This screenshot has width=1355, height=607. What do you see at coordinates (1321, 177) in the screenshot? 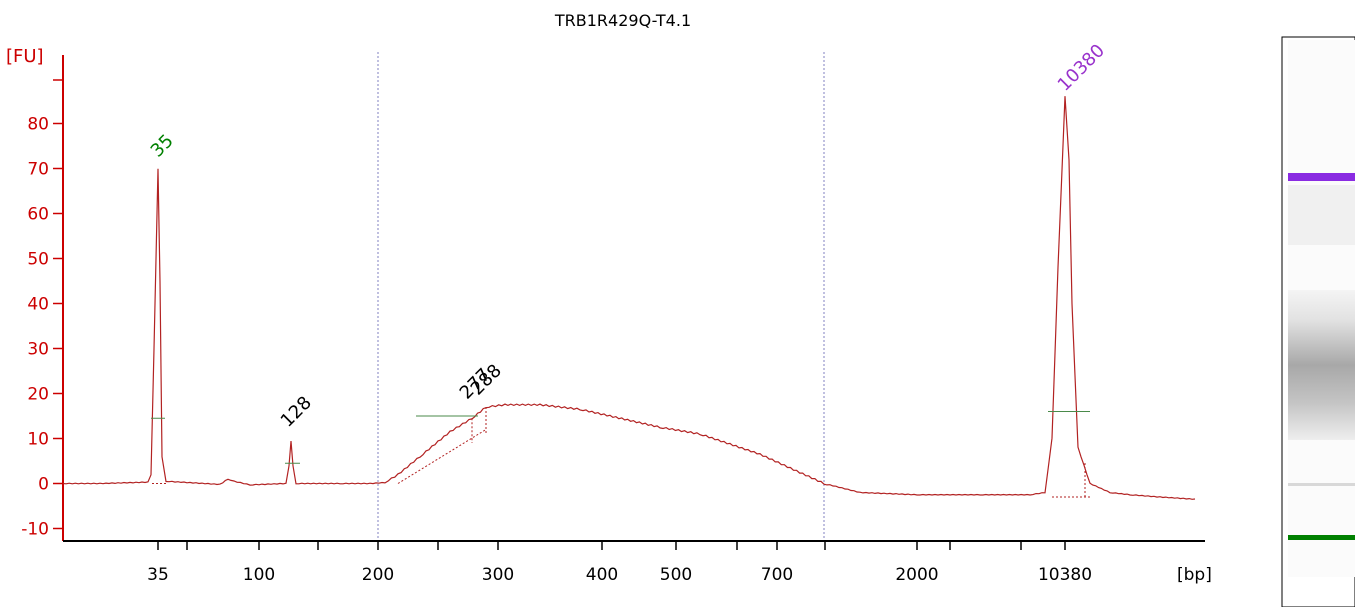
I see `gel-band-upper-marker` at bounding box center [1321, 177].